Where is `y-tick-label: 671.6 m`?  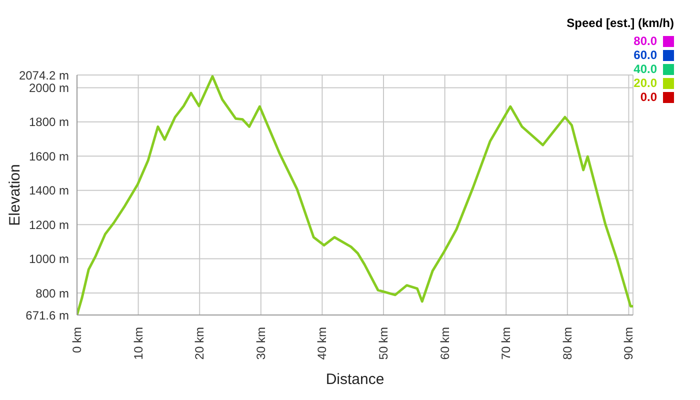 y-tick-label: 671.6 m is located at coordinates (48, 315).